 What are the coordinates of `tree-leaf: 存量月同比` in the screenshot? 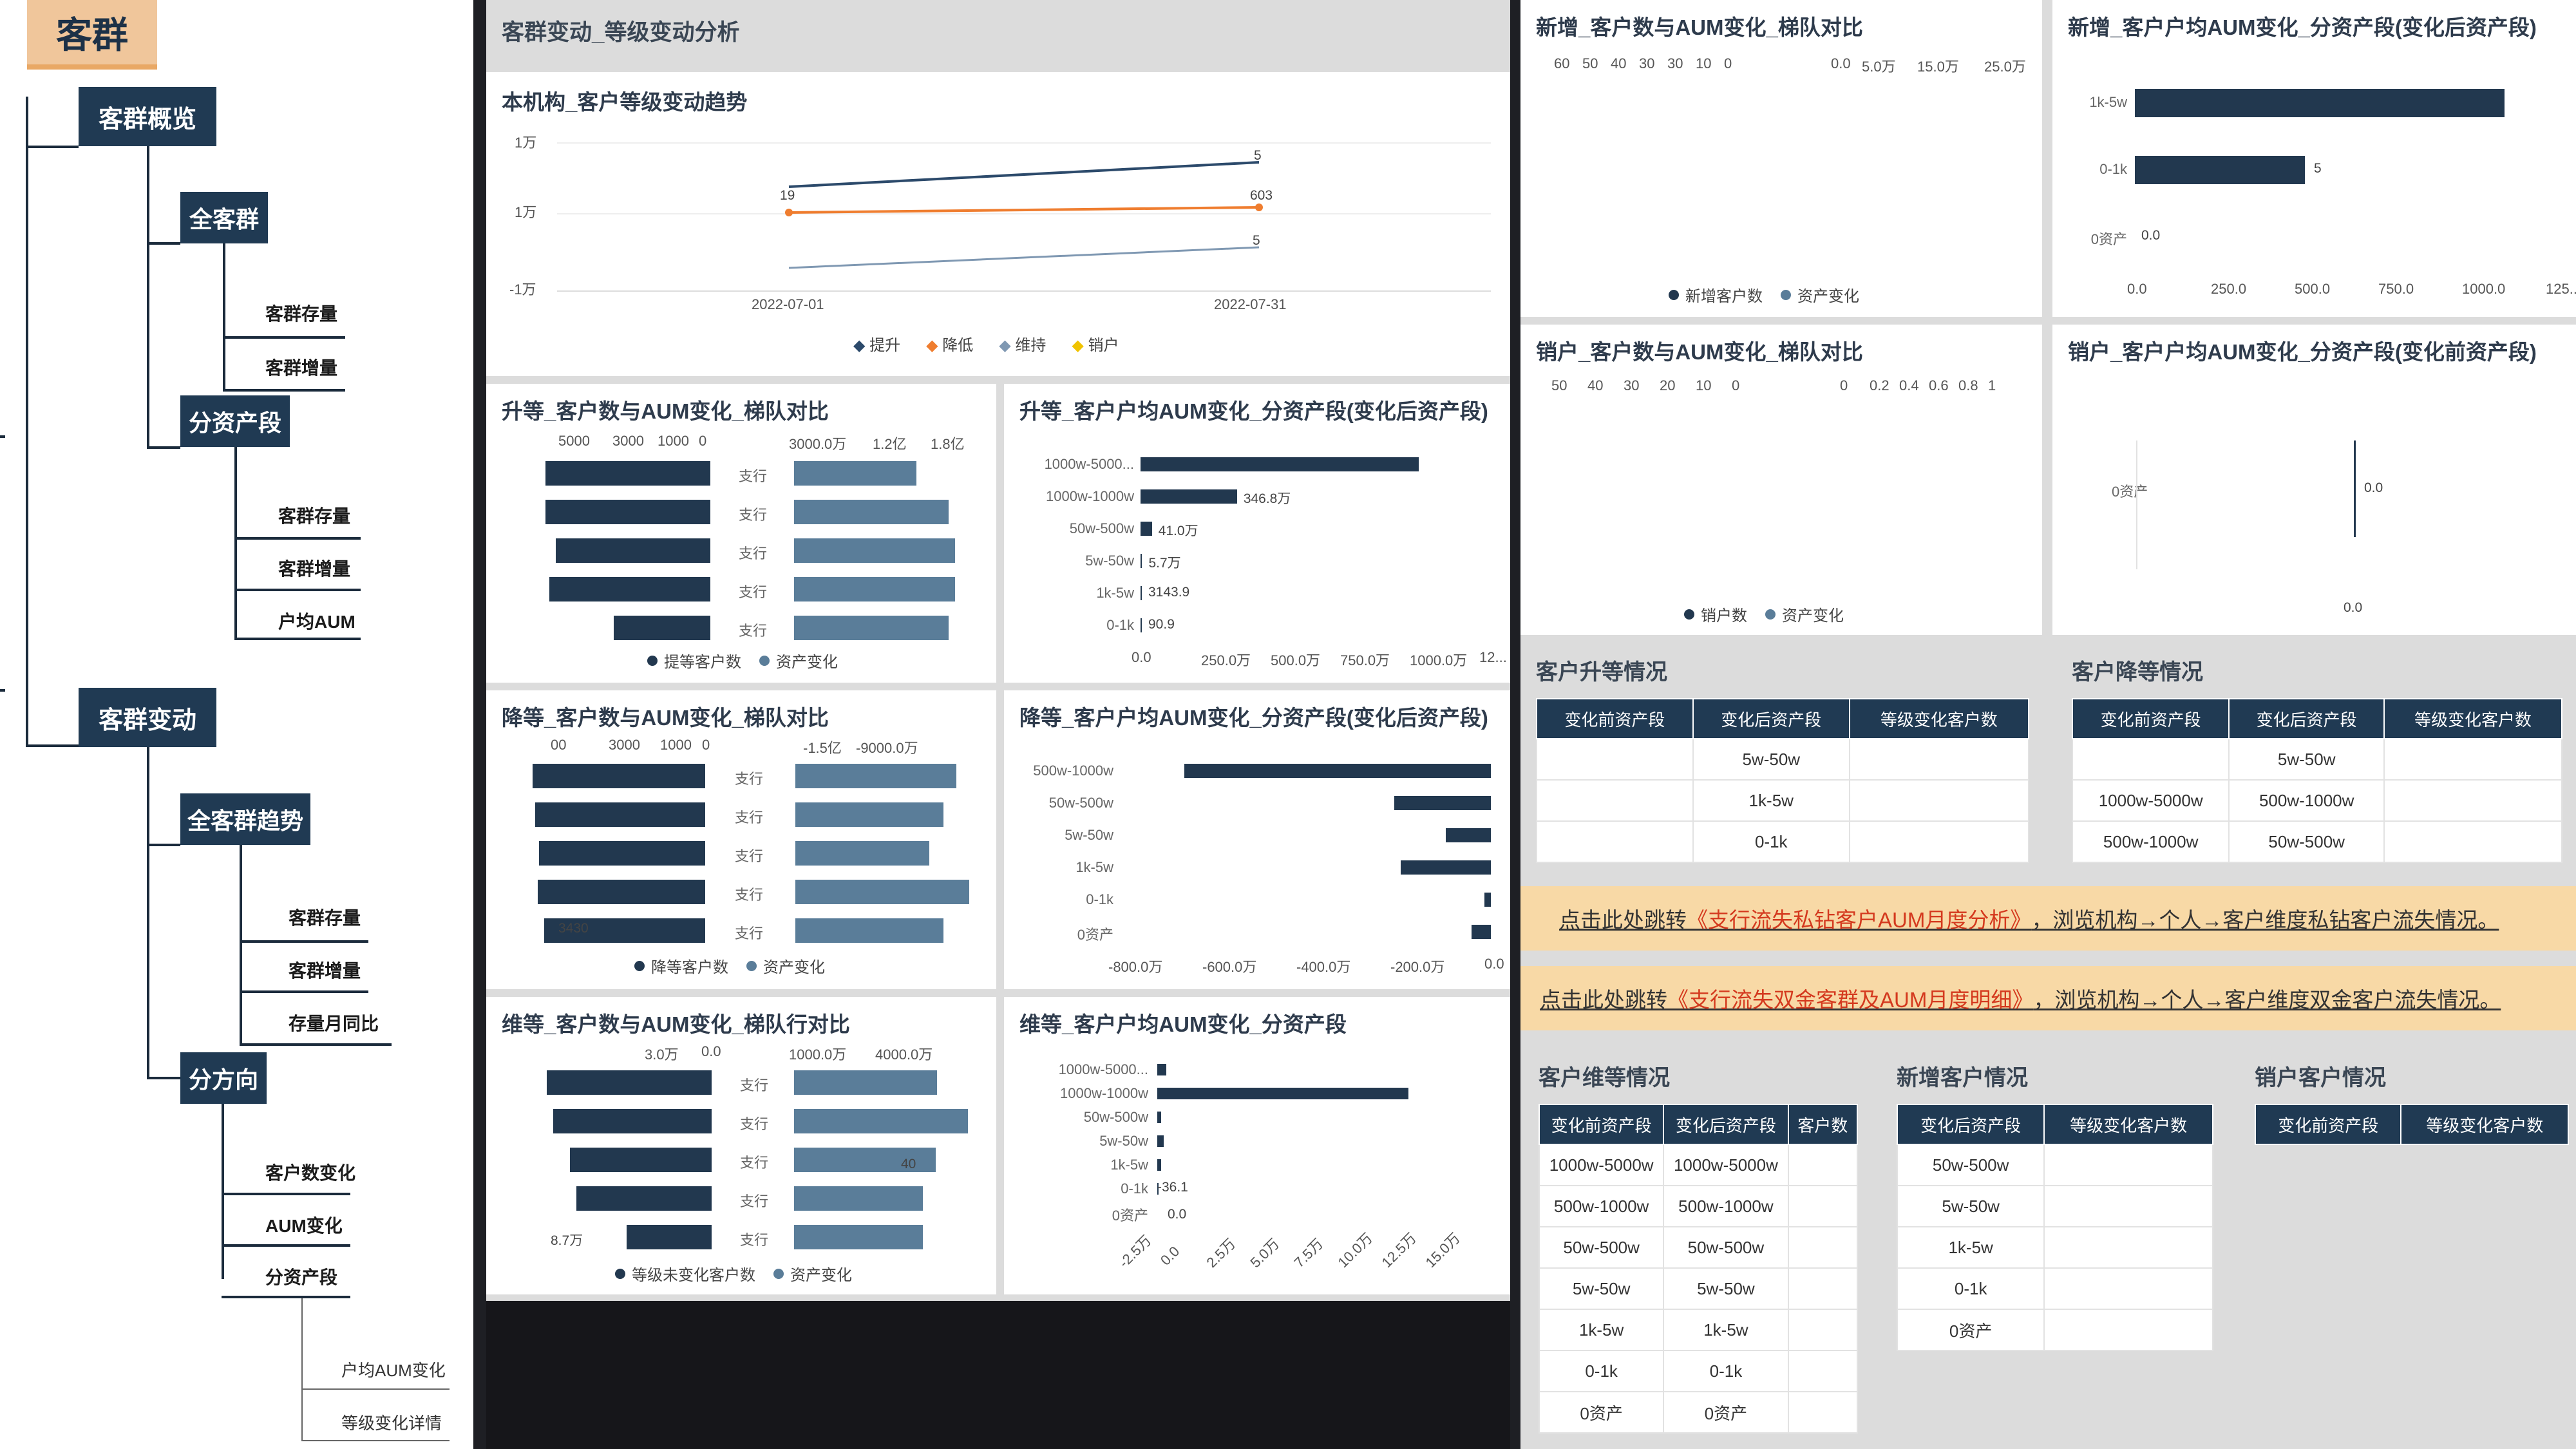 It's located at (334, 1024).